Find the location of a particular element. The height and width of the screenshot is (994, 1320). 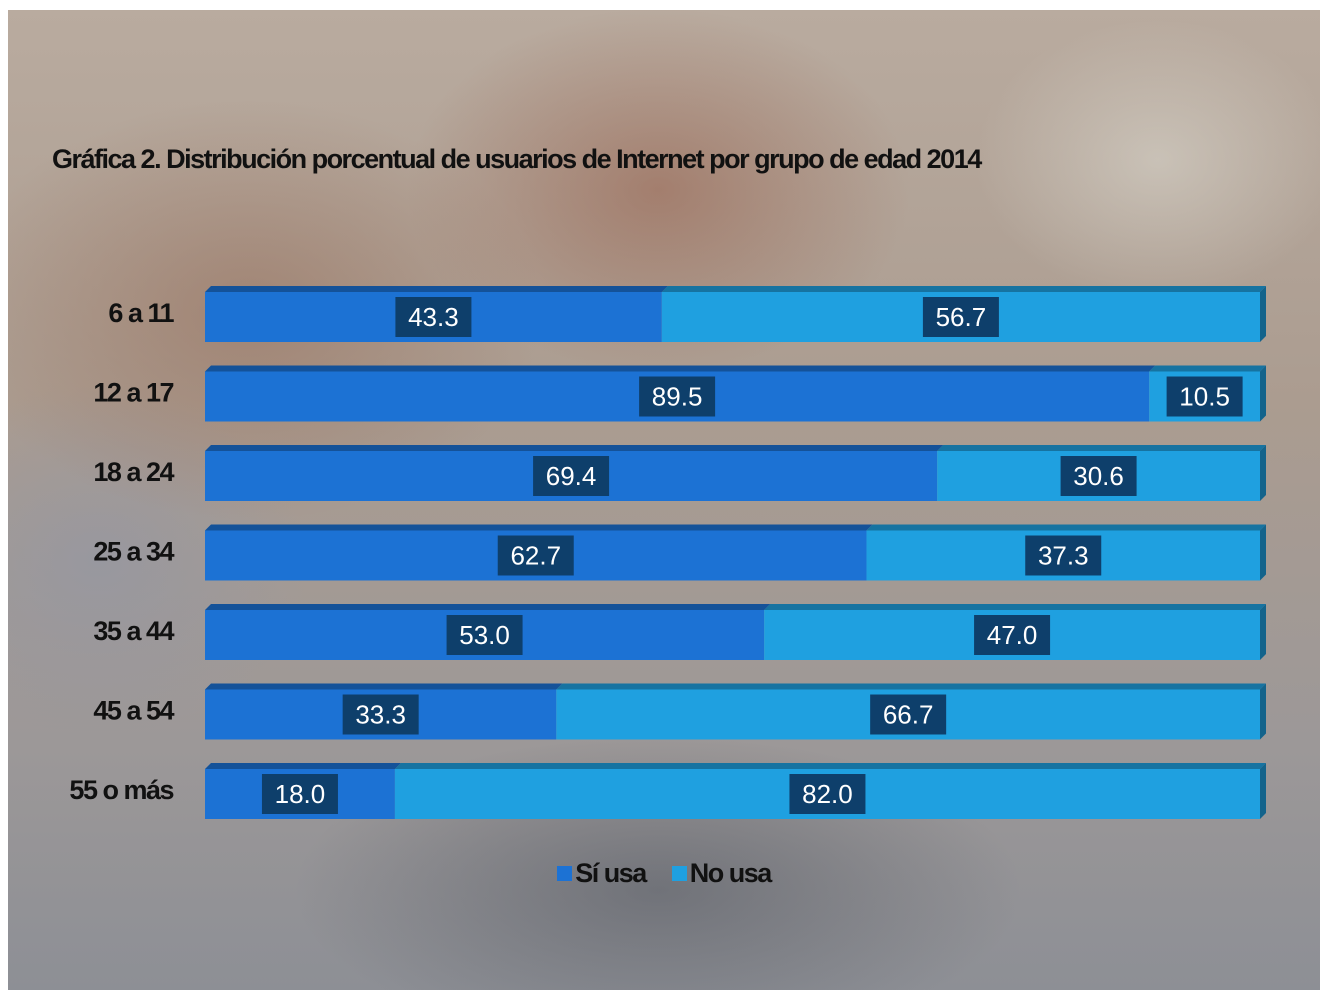

data-label-si-usa: 43.3 is located at coordinates (433, 317).